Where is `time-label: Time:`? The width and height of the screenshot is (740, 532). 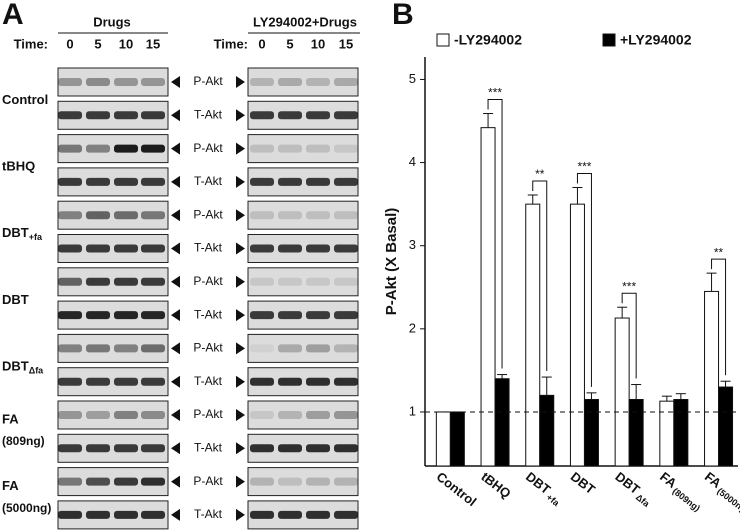 time-label: Time: is located at coordinates (31, 43).